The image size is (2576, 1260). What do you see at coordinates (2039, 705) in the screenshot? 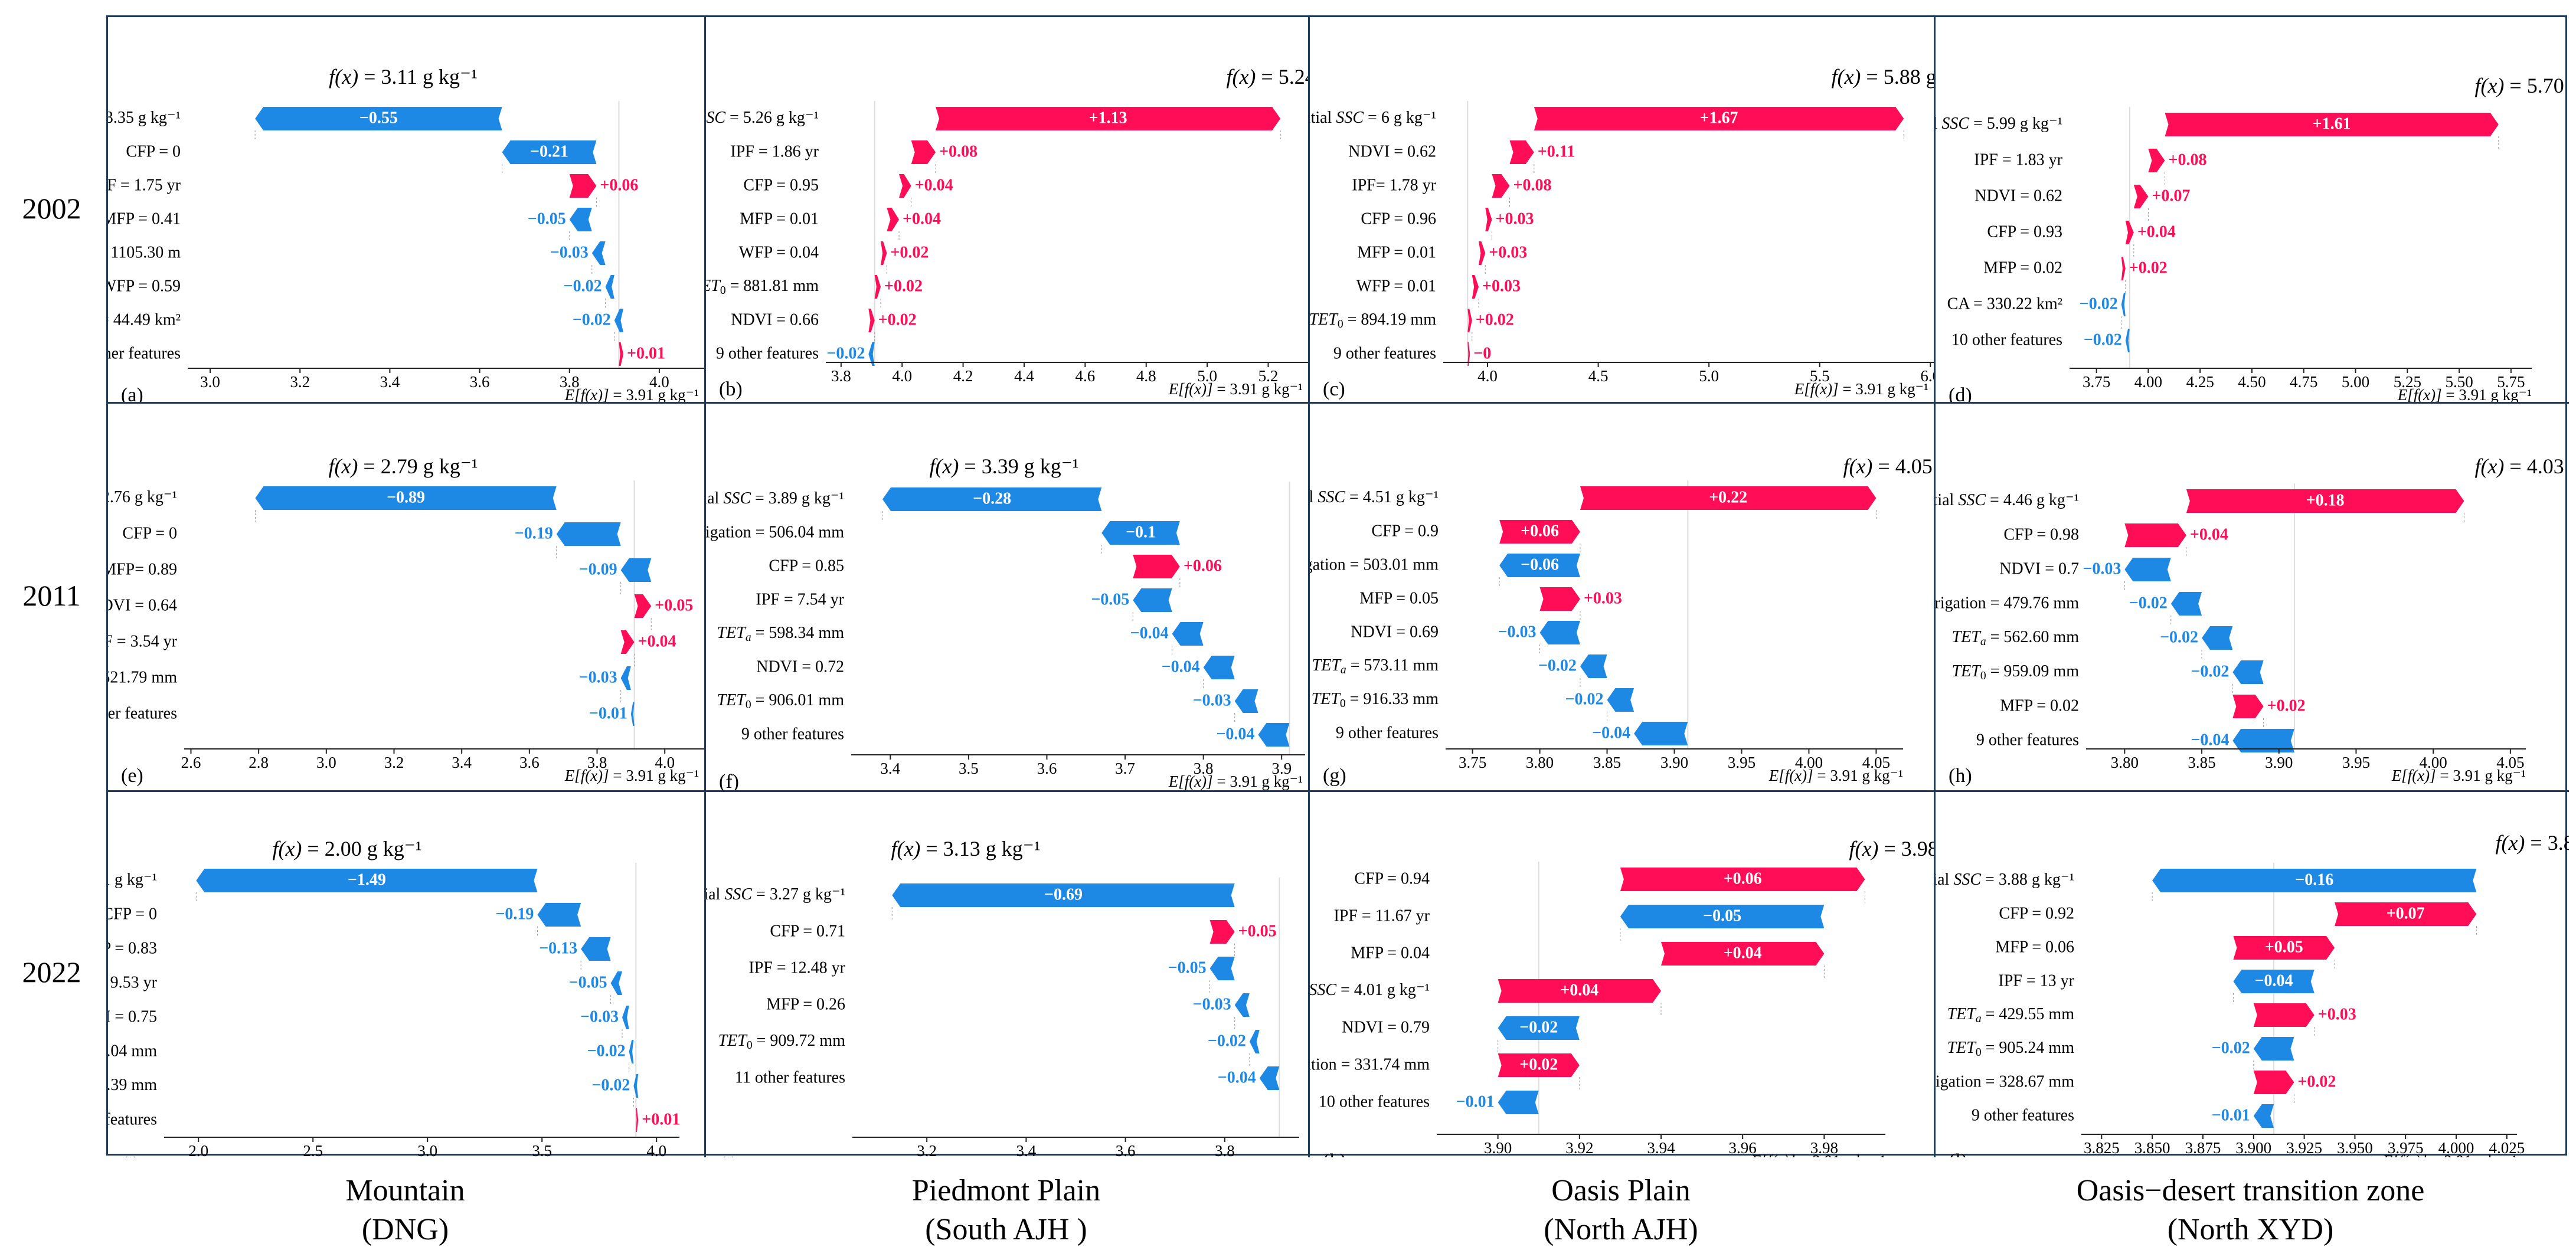
I see `category-label-h-6: MFP = 0.02` at bounding box center [2039, 705].